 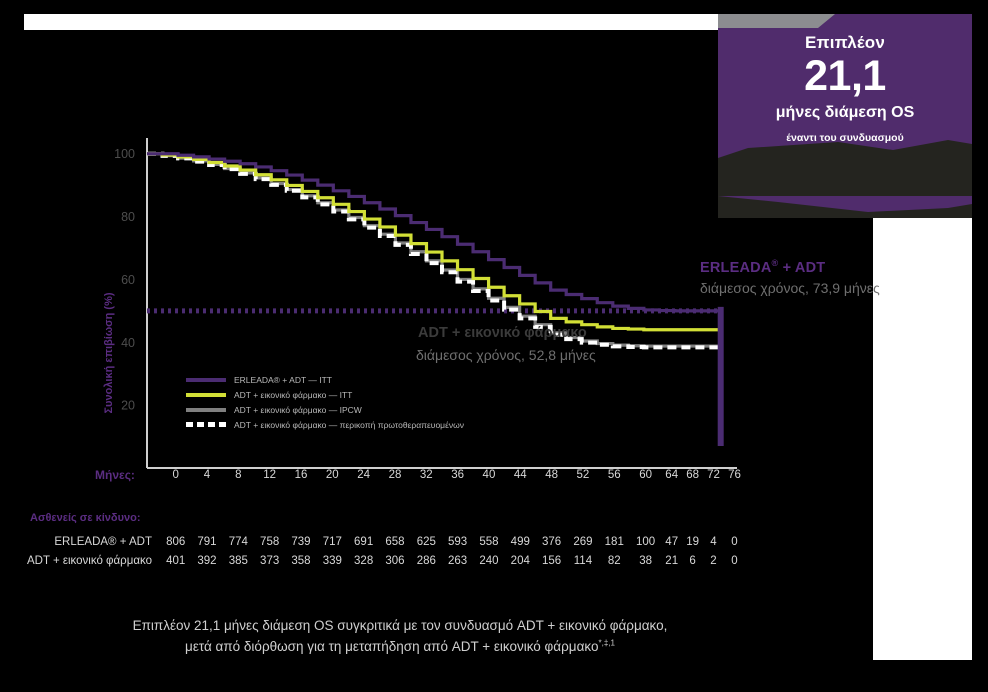 I want to click on risk-cell: 373, so click(x=270, y=560).